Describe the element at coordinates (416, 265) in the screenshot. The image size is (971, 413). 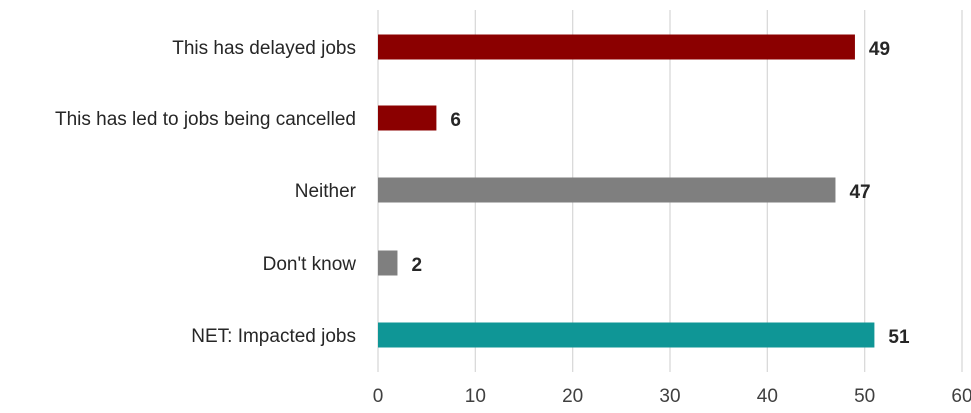
I see `data-label: 2` at that location.